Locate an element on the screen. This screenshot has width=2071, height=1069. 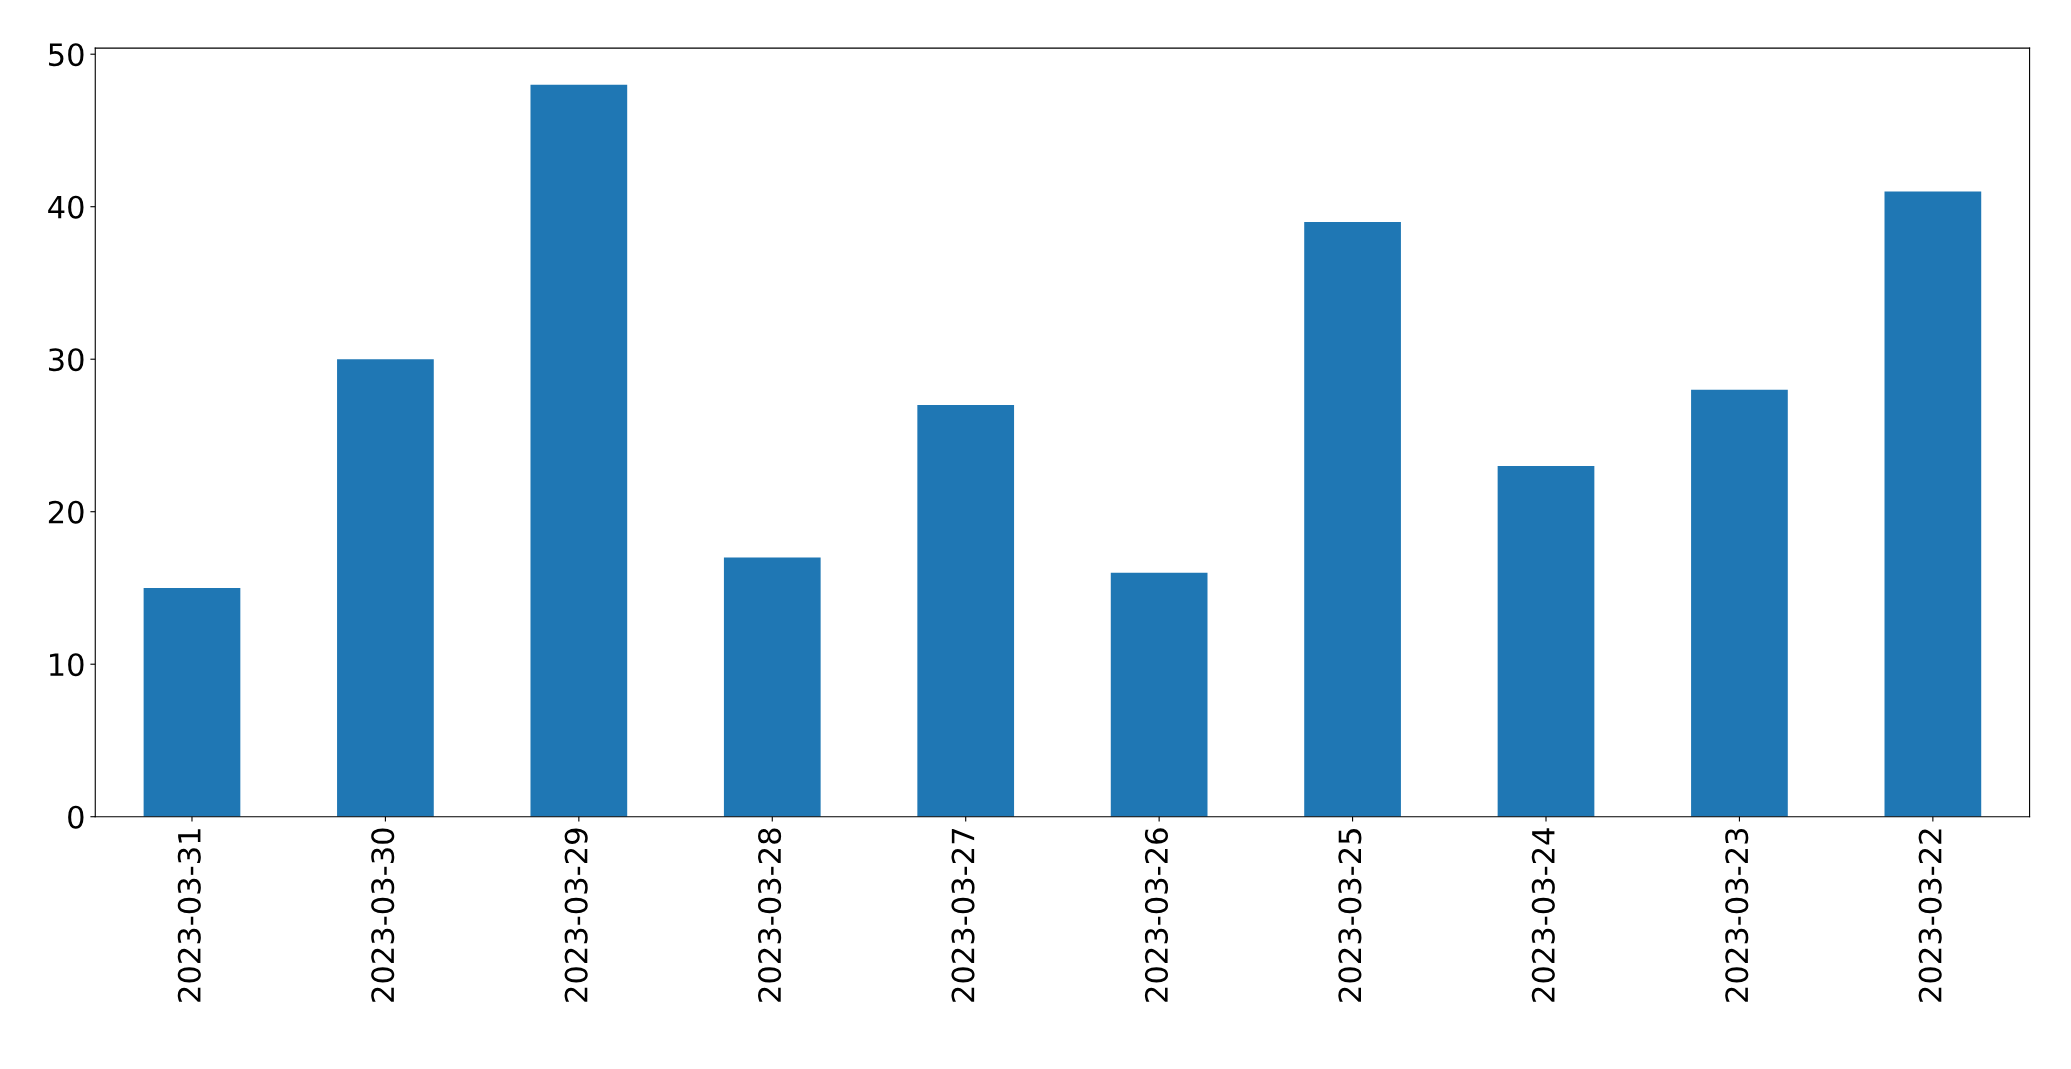
x-tick-label: 2023-03-26 is located at coordinates (1156, 915).